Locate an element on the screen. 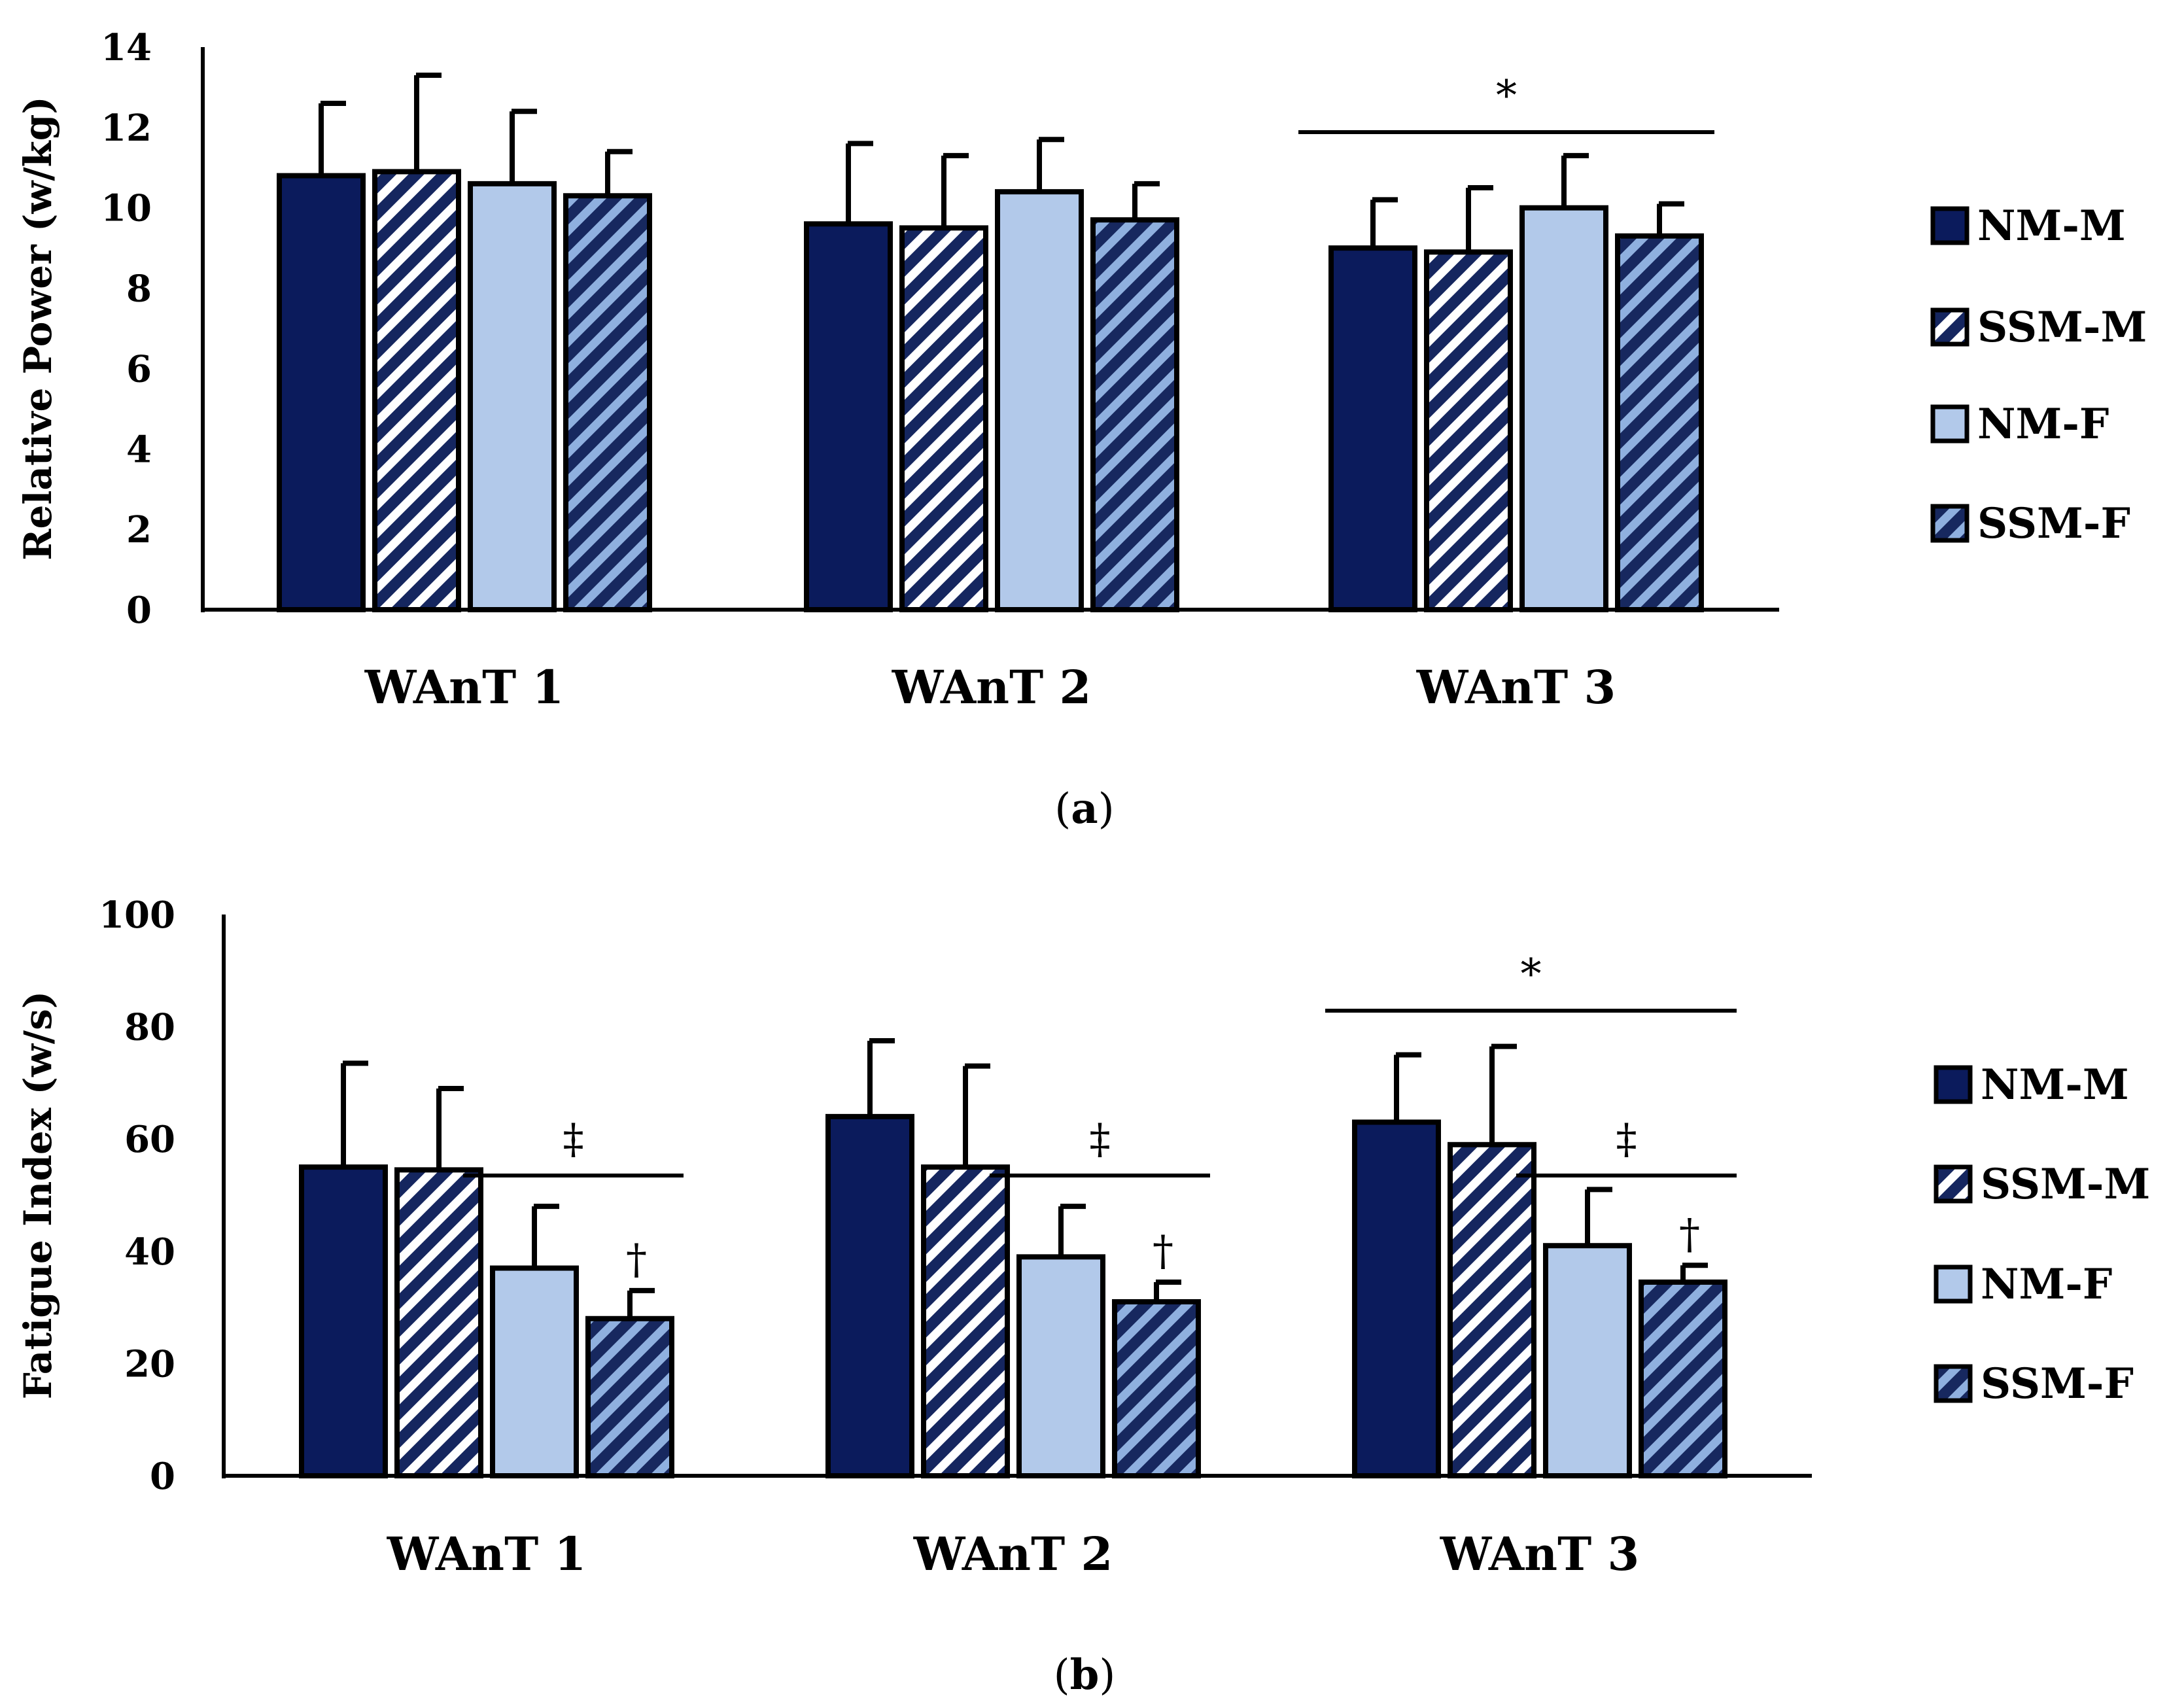  y-axis-title: Fatigue Index (w/s) is located at coordinates (38, 1195).